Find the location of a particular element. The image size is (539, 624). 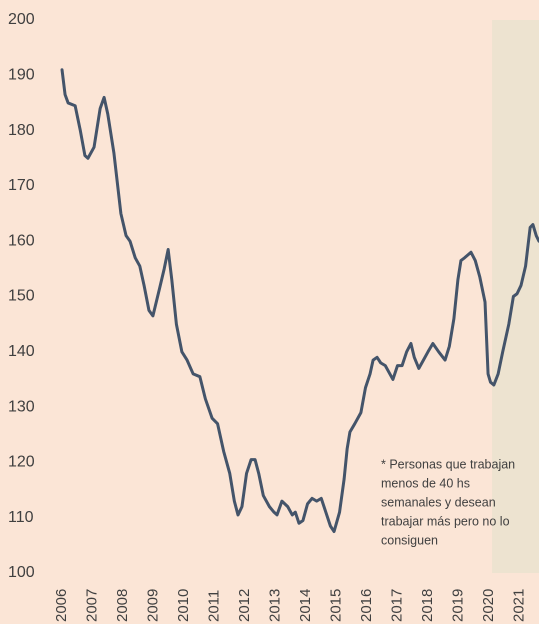

x-tick-label: 2016 is located at coordinates (366, 605).